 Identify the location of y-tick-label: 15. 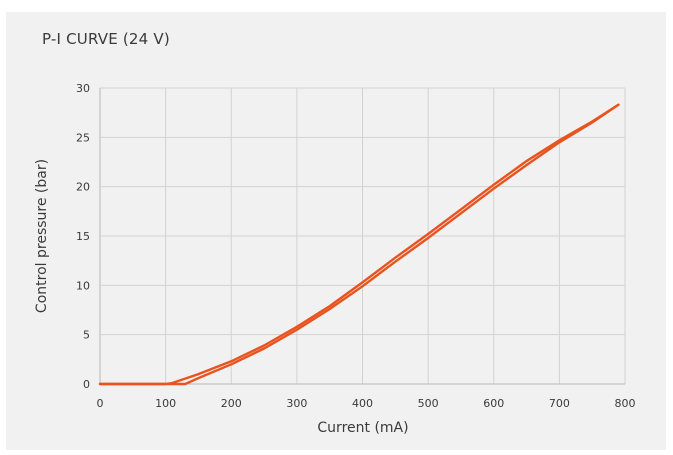
(83, 236).